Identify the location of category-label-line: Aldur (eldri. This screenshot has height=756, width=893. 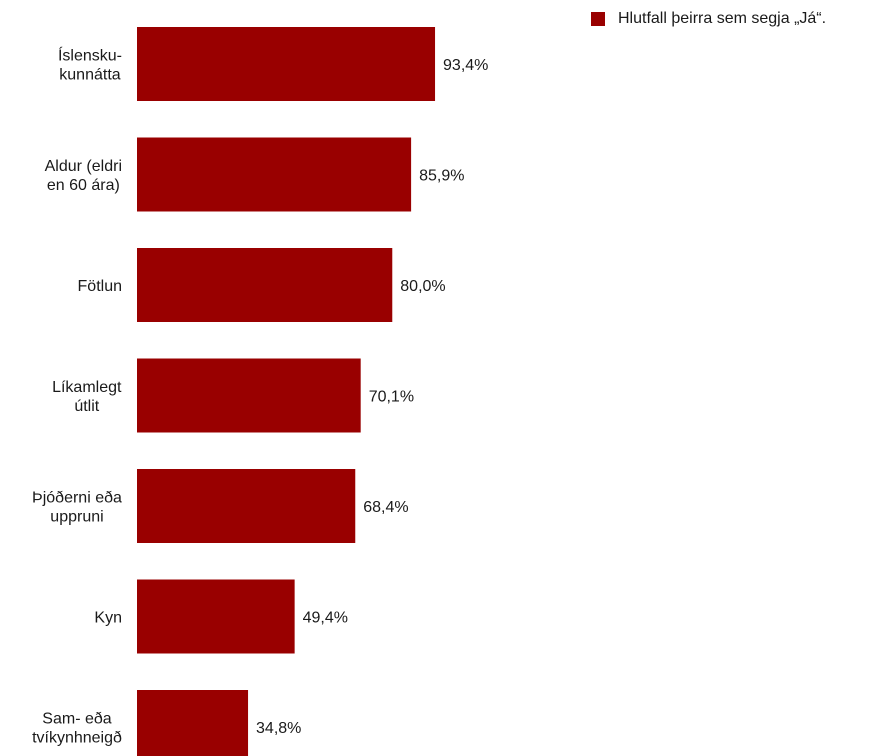
(83, 166).